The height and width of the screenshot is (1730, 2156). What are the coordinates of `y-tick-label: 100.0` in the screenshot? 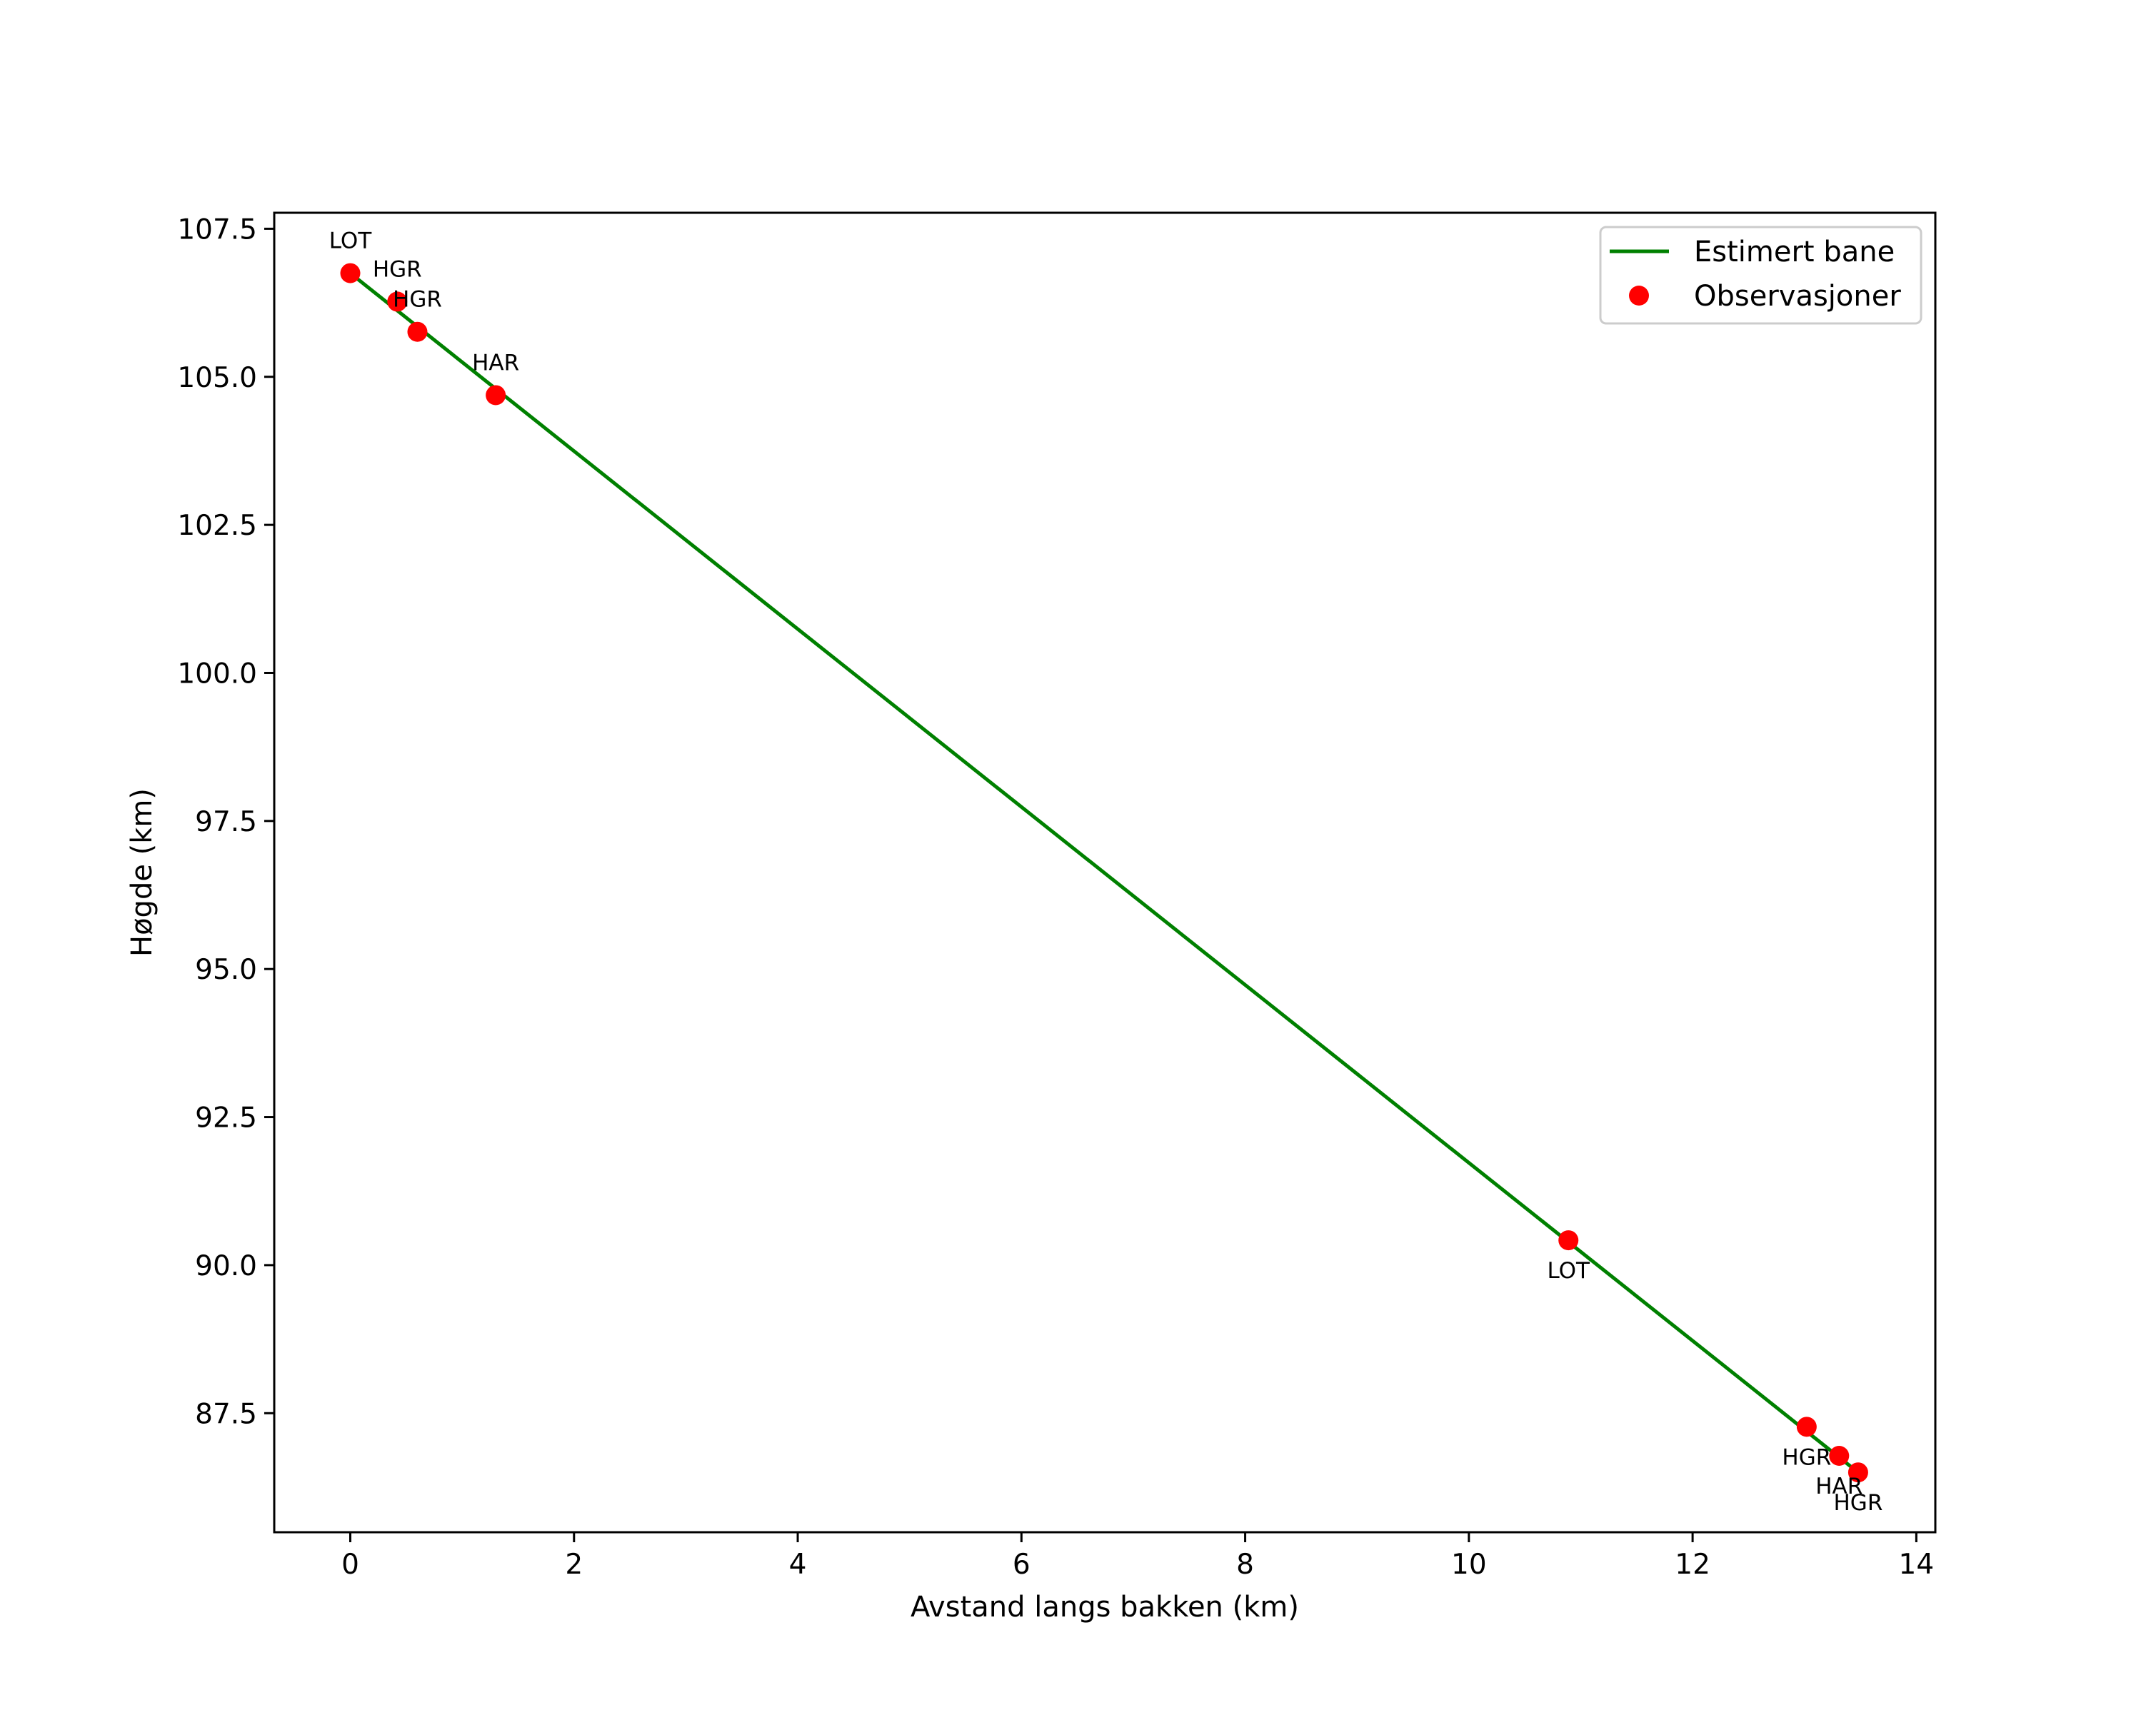 It's located at (217, 674).